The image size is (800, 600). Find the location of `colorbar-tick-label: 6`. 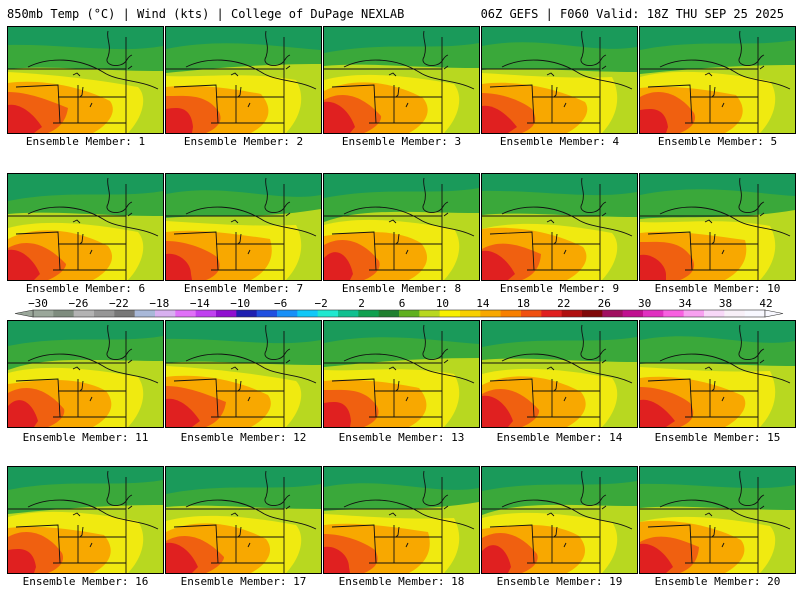

colorbar-tick-label: 6 is located at coordinates (402, 303).